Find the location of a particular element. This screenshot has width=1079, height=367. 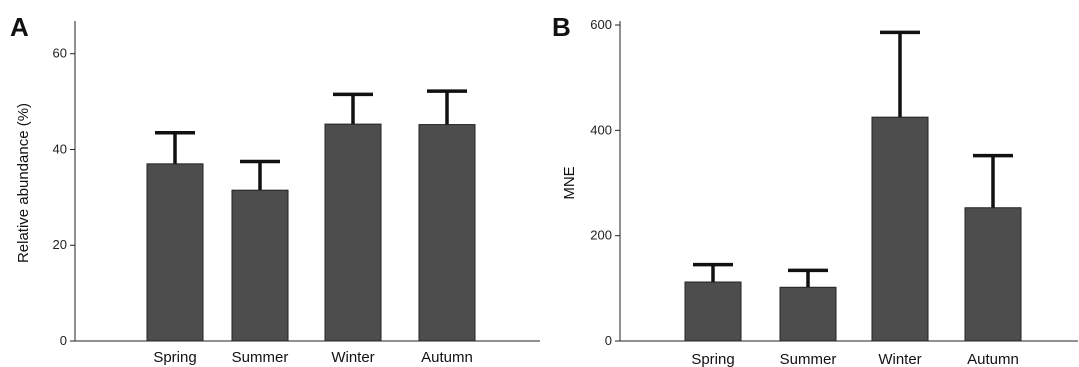

y-tick-label: 20 is located at coordinates (60, 244).